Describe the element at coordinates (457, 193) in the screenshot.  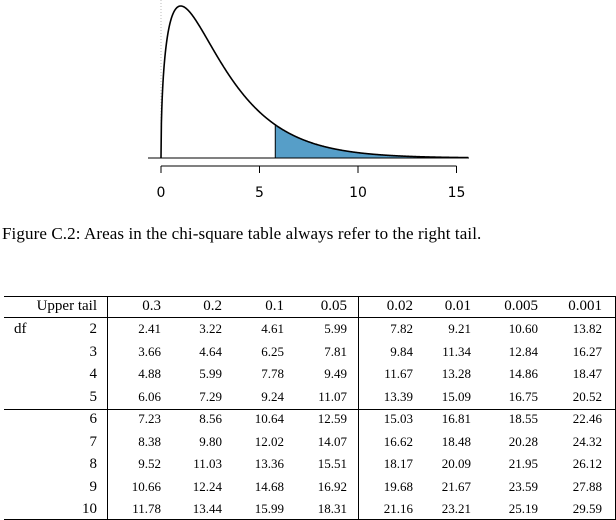
I see `x-tick-label-15: 15` at that location.